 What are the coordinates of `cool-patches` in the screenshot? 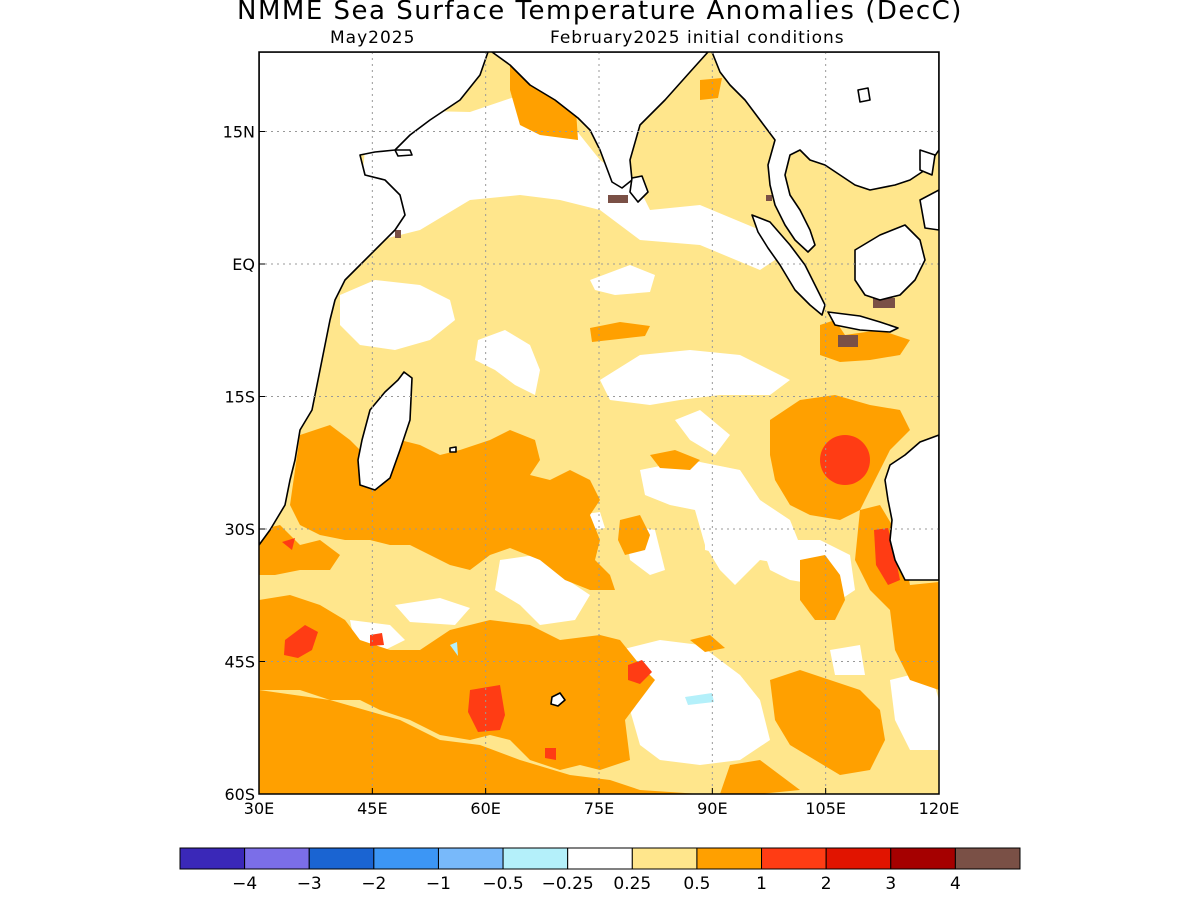 It's located at (582, 673).